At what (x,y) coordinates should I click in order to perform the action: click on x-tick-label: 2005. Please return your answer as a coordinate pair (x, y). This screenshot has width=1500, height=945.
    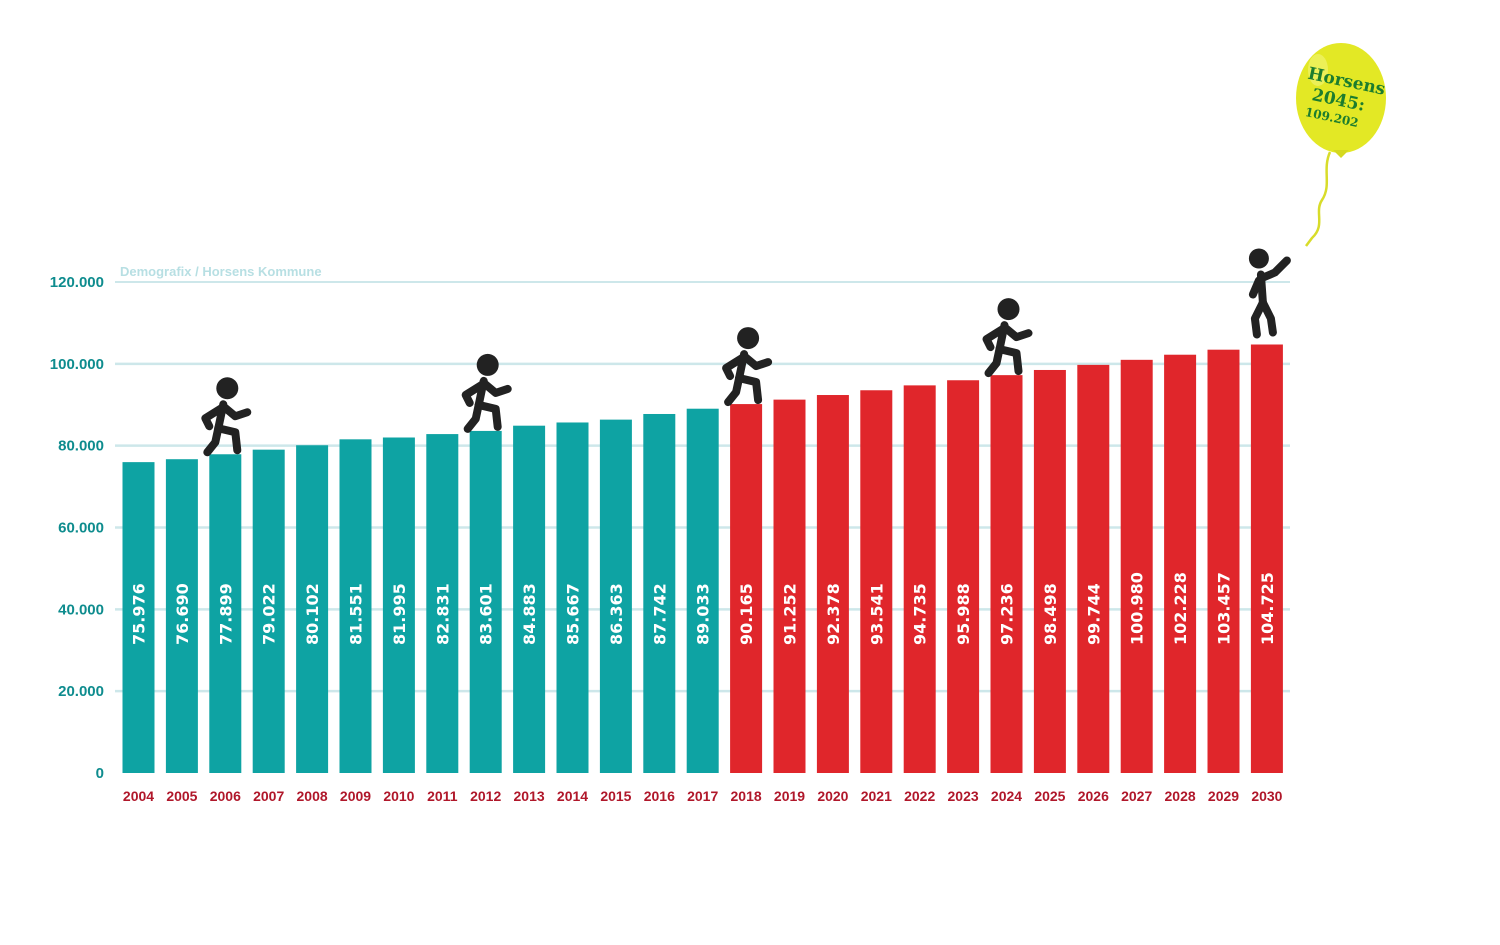
    Looking at the image, I should click on (181, 796).